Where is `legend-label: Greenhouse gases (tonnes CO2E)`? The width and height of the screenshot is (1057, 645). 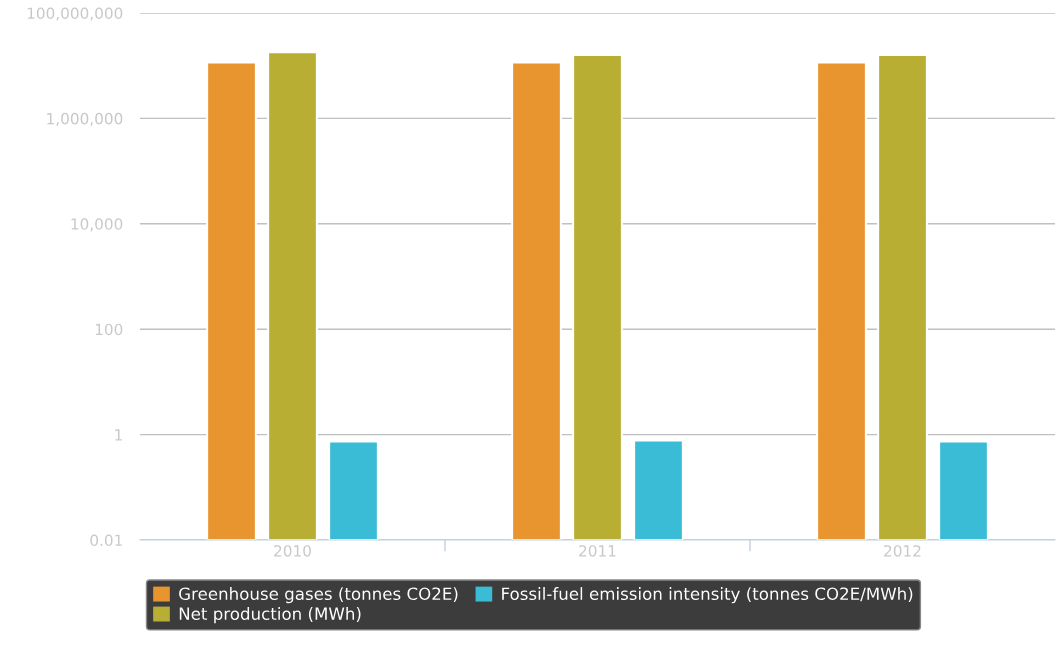 legend-label: Greenhouse gases (tonnes CO2E) is located at coordinates (318, 595).